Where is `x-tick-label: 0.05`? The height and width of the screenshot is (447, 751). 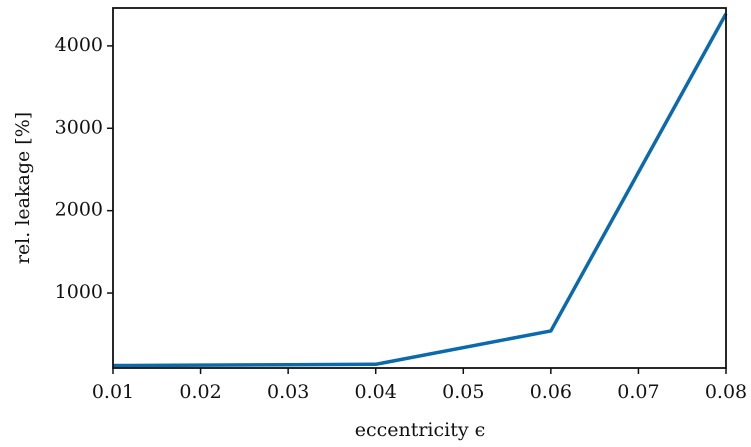 x-tick-label: 0.05 is located at coordinates (463, 392).